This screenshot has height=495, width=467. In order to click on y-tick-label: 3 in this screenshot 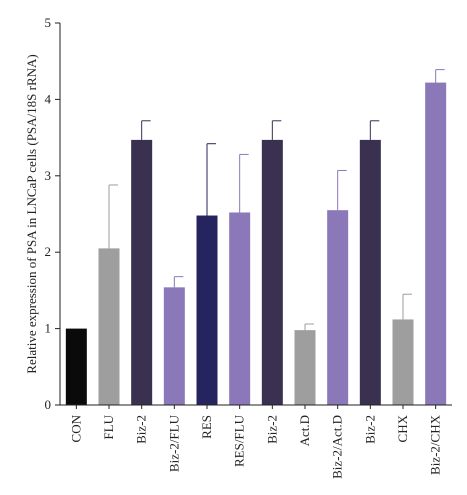, I will do `click(48, 175)`.